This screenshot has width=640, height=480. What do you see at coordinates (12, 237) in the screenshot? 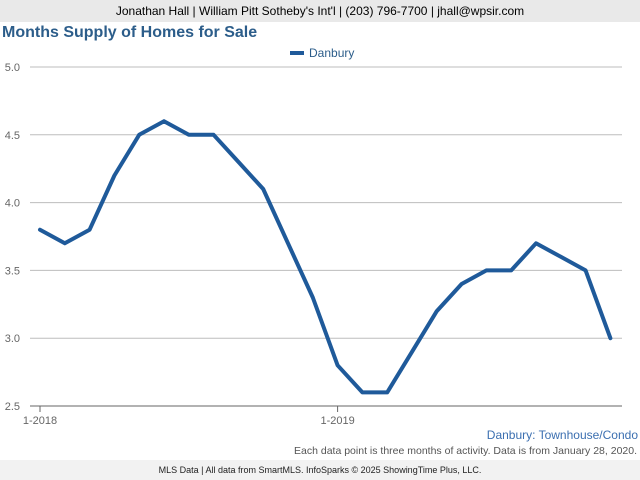
I see `y-axis-ticks: 2.5 3.0 3.5 4.0 4.5 5.0` at bounding box center [12, 237].